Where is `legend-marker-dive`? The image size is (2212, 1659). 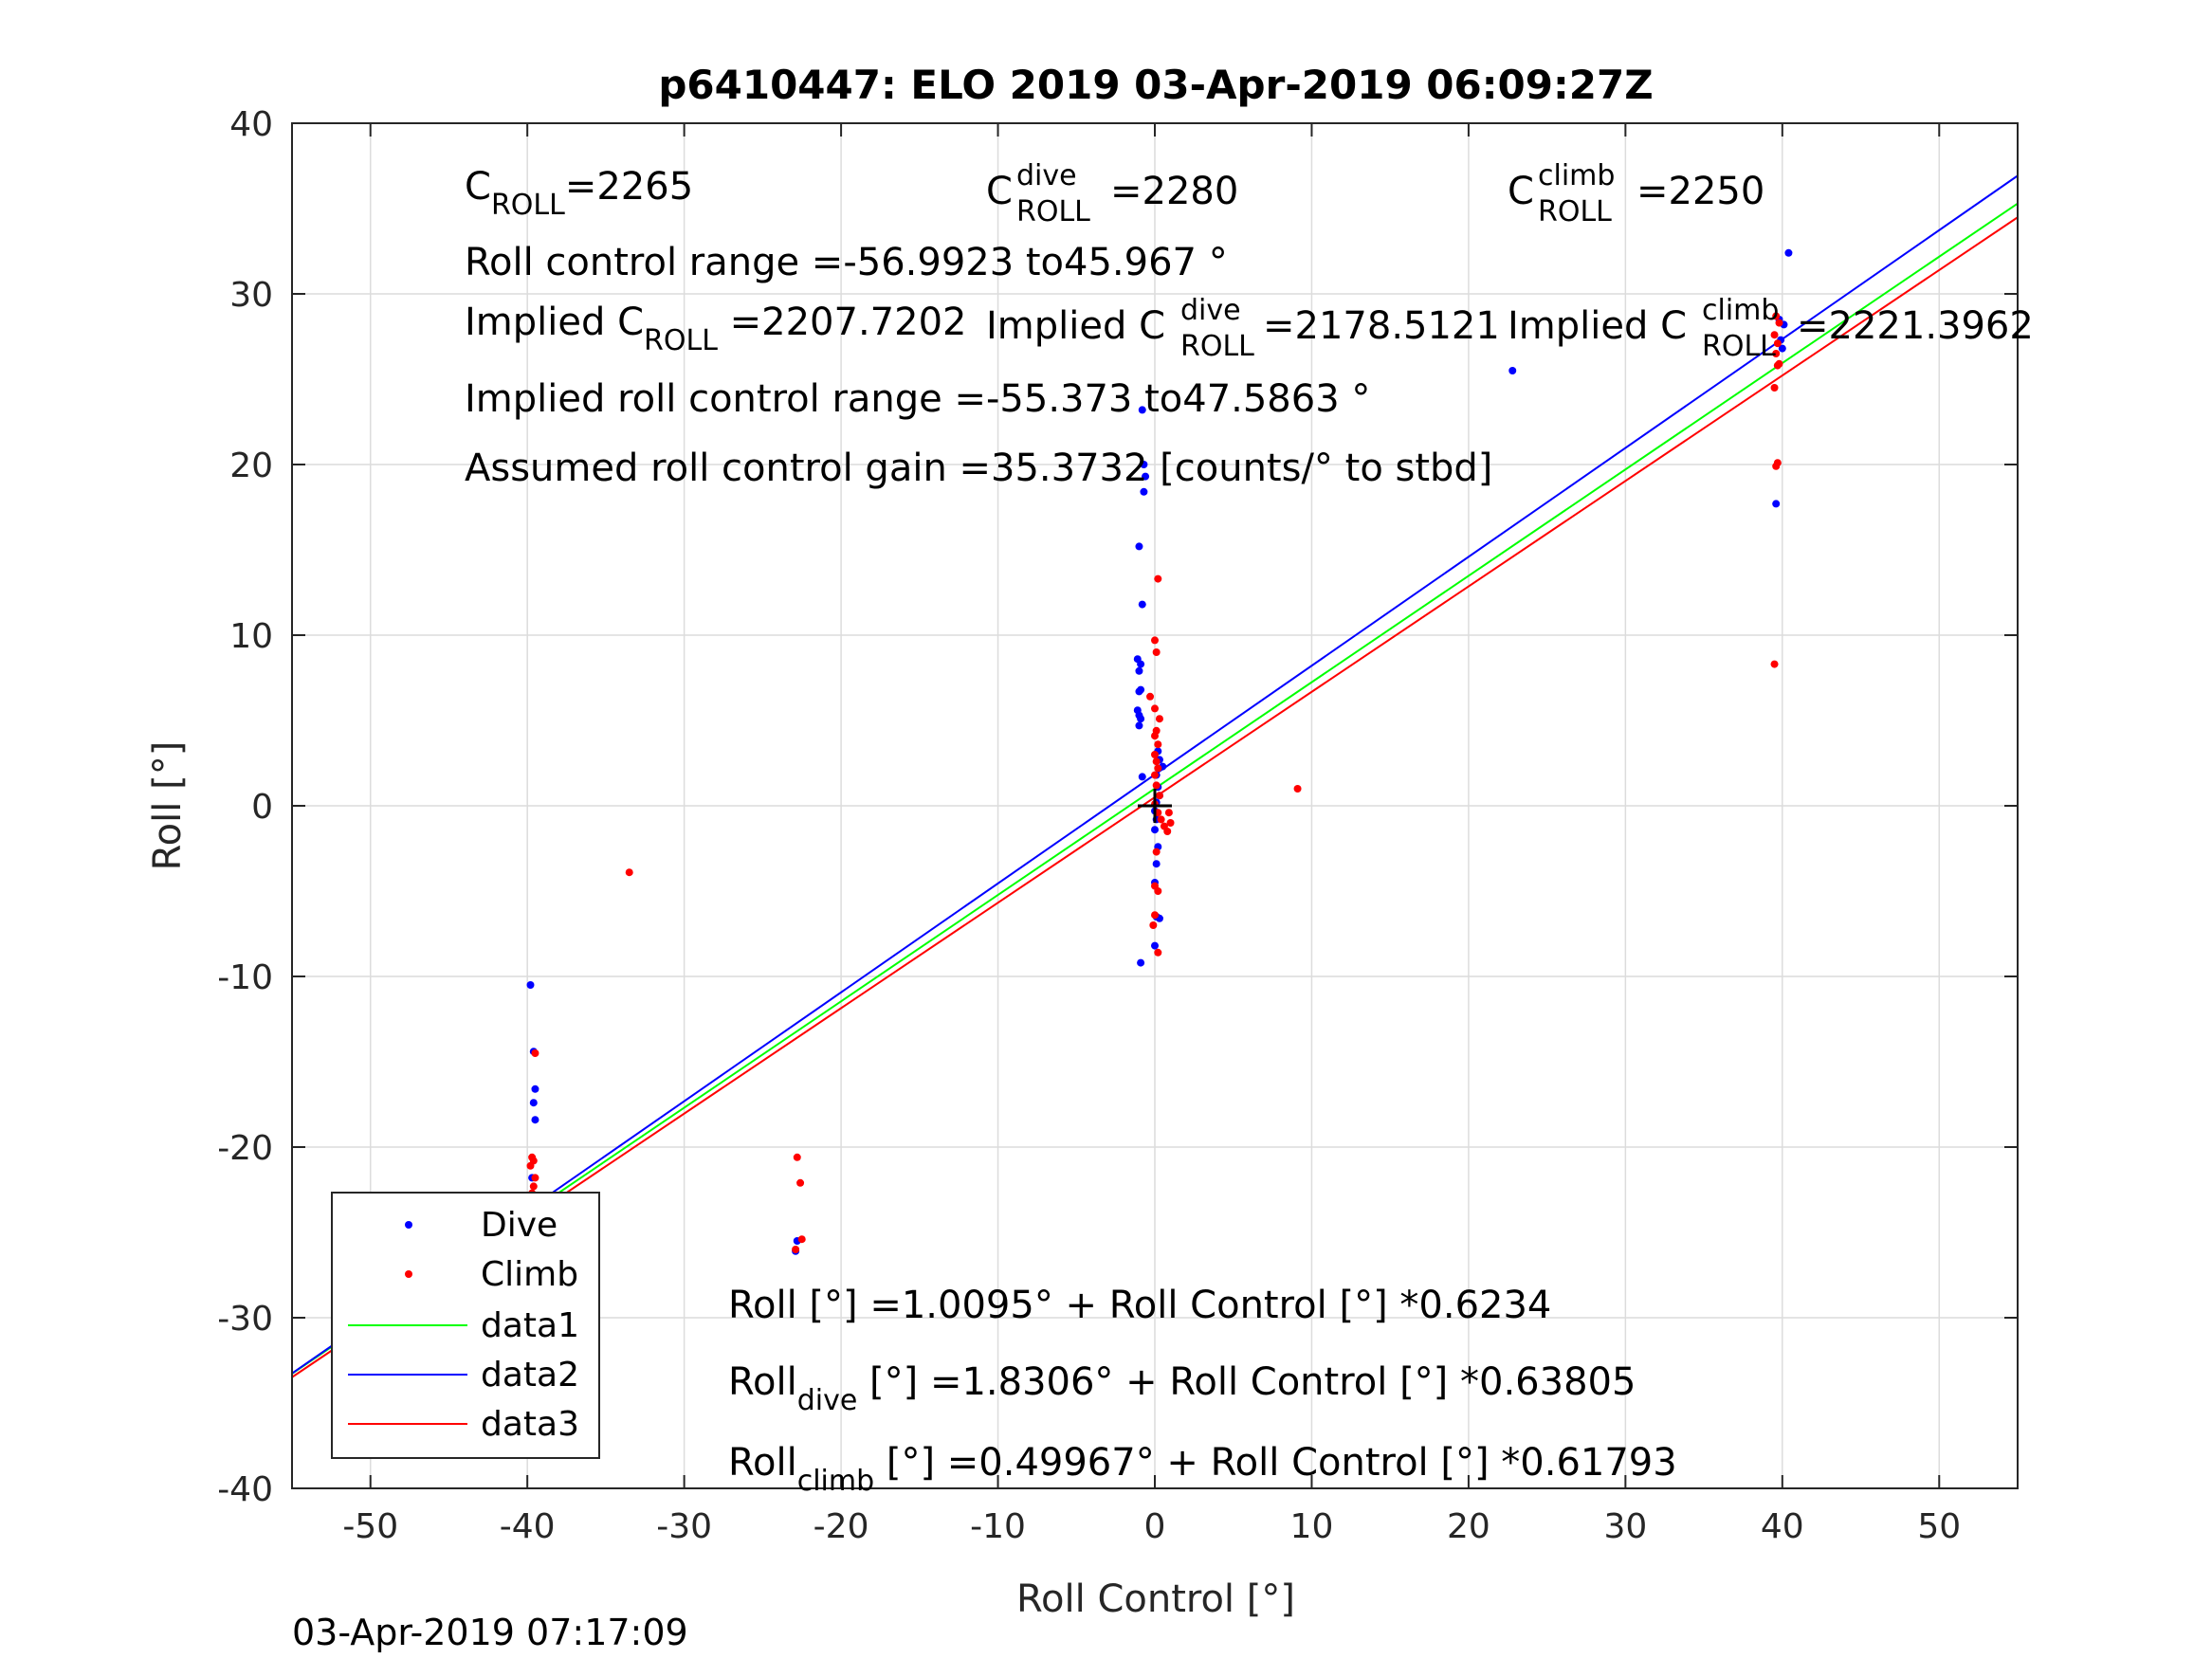 legend-marker-dive is located at coordinates (408, 1225).